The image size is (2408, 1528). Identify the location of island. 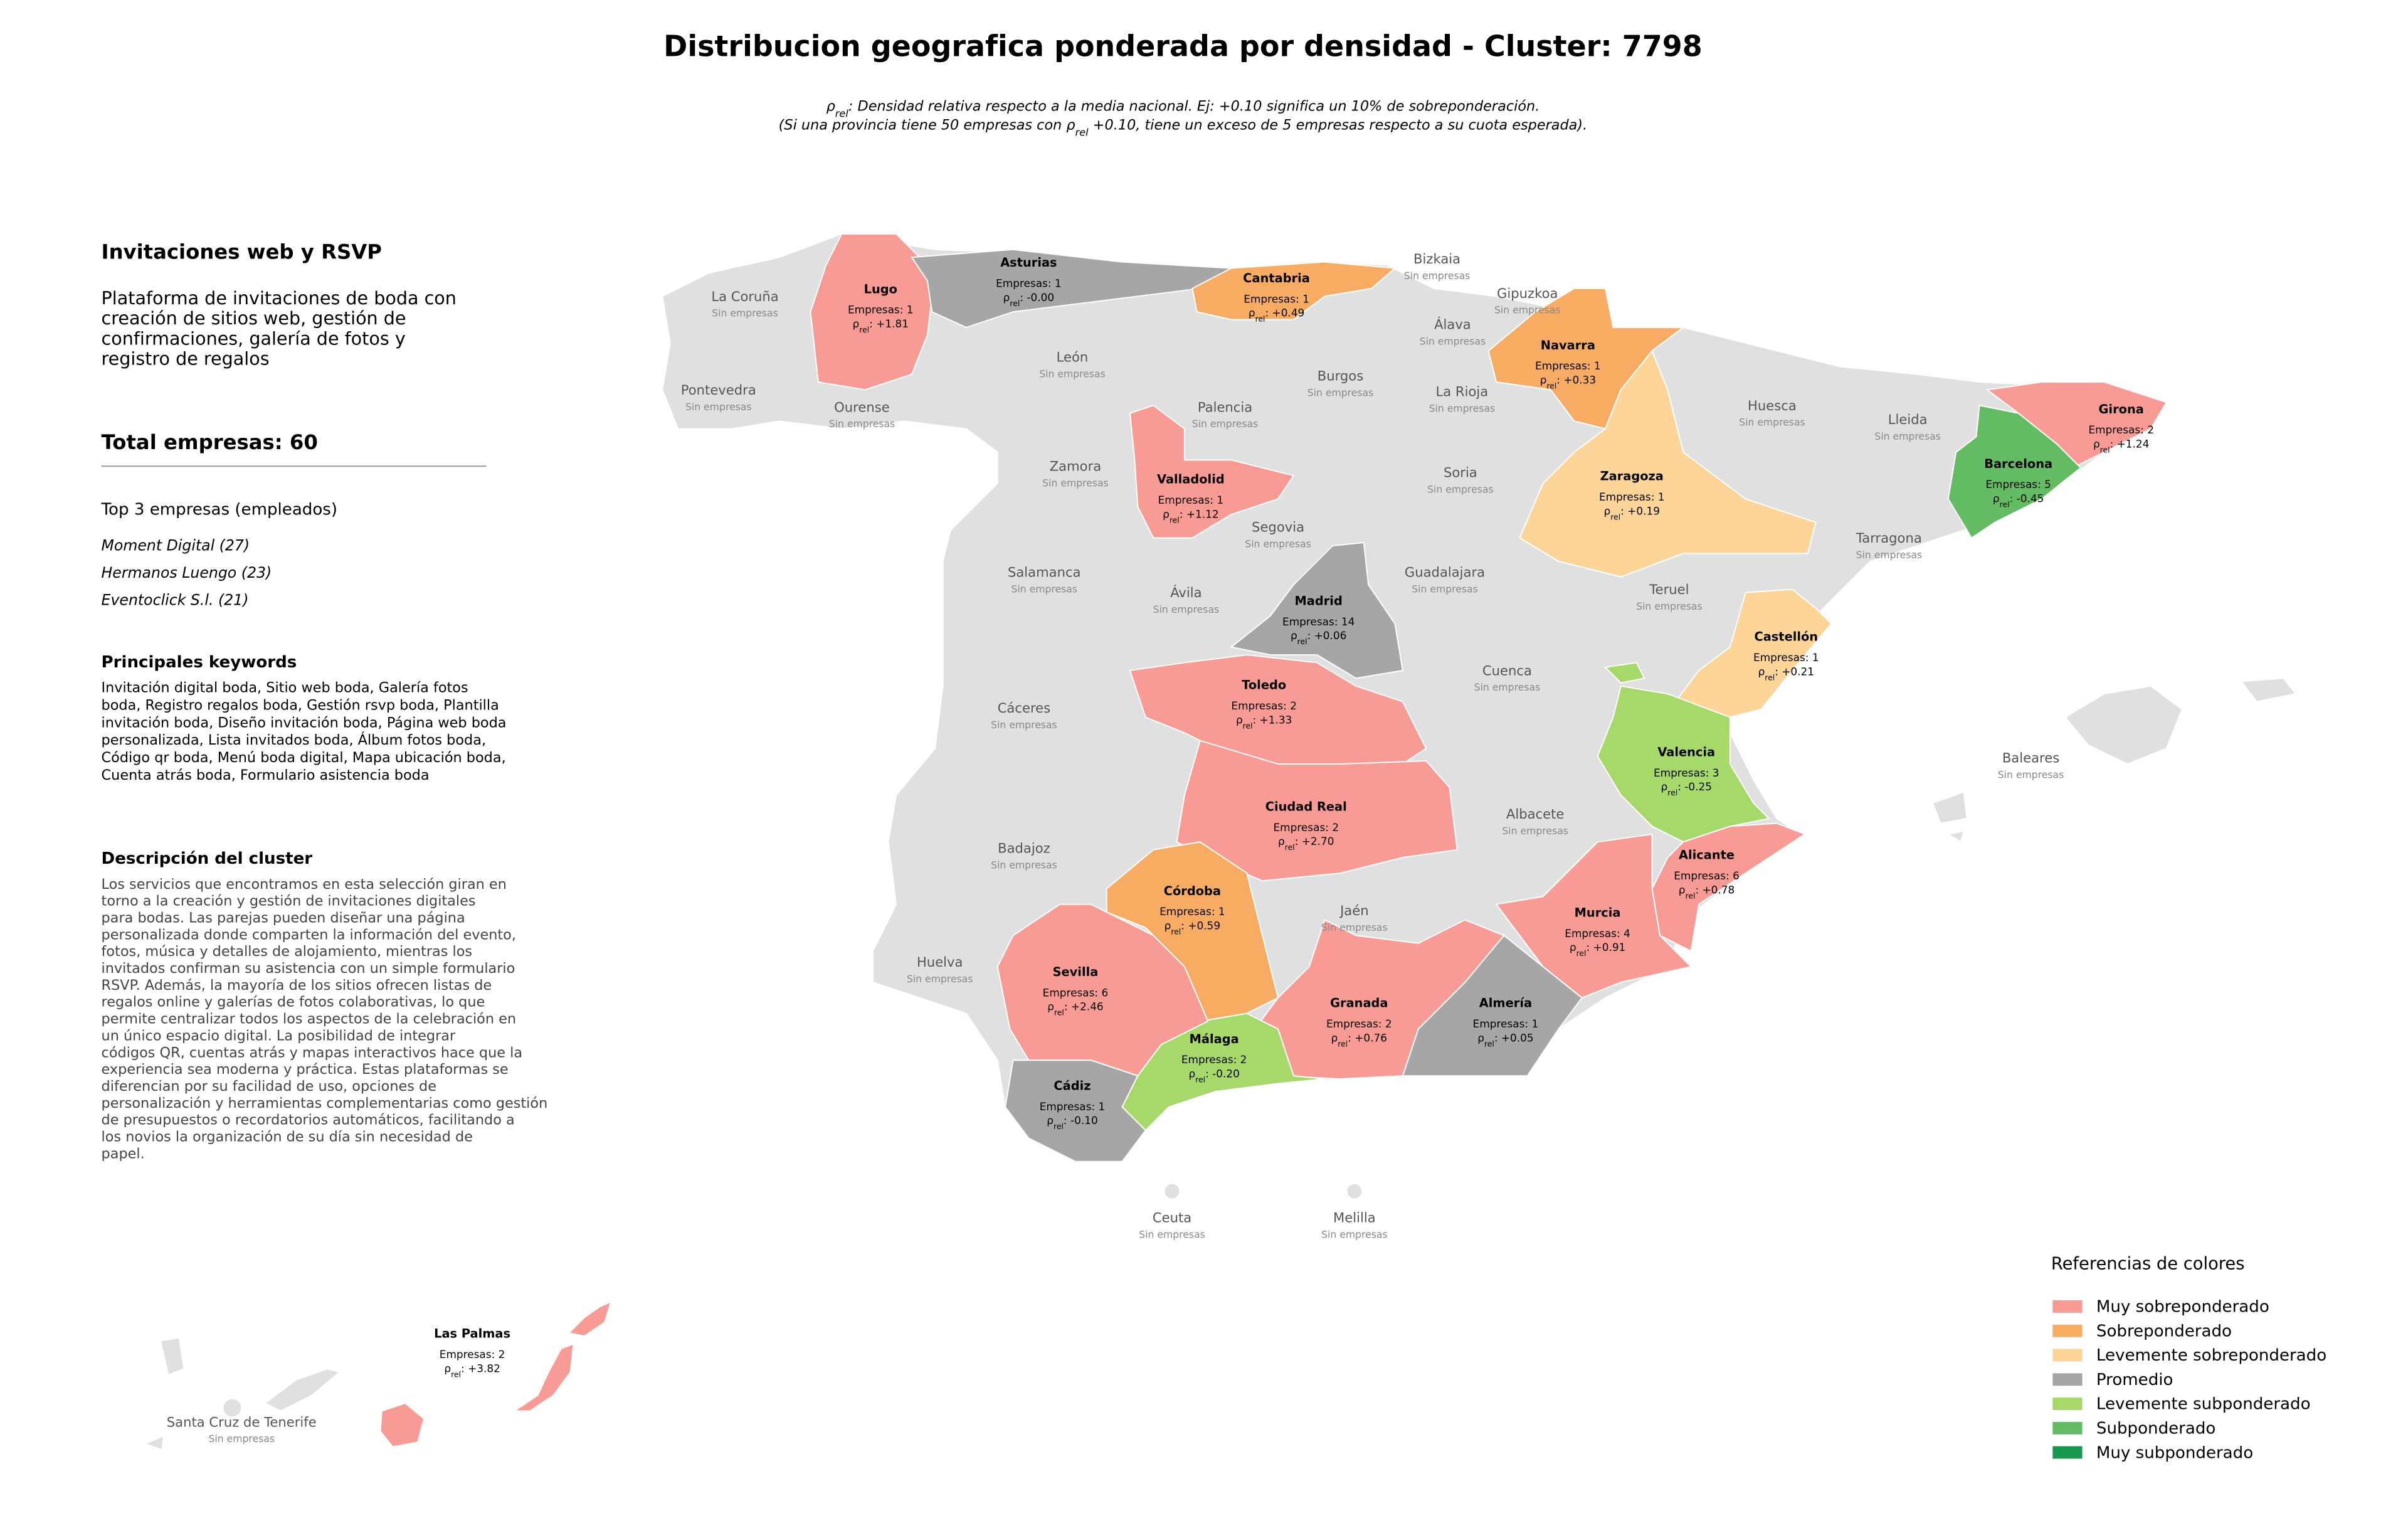
(1949, 807).